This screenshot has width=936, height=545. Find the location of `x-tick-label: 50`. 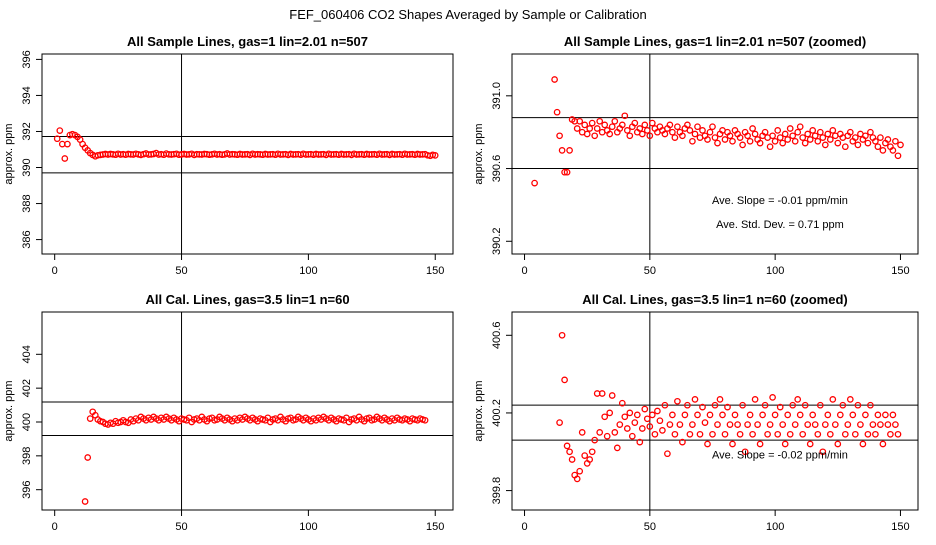

x-tick-label: 50 is located at coordinates (650, 527).